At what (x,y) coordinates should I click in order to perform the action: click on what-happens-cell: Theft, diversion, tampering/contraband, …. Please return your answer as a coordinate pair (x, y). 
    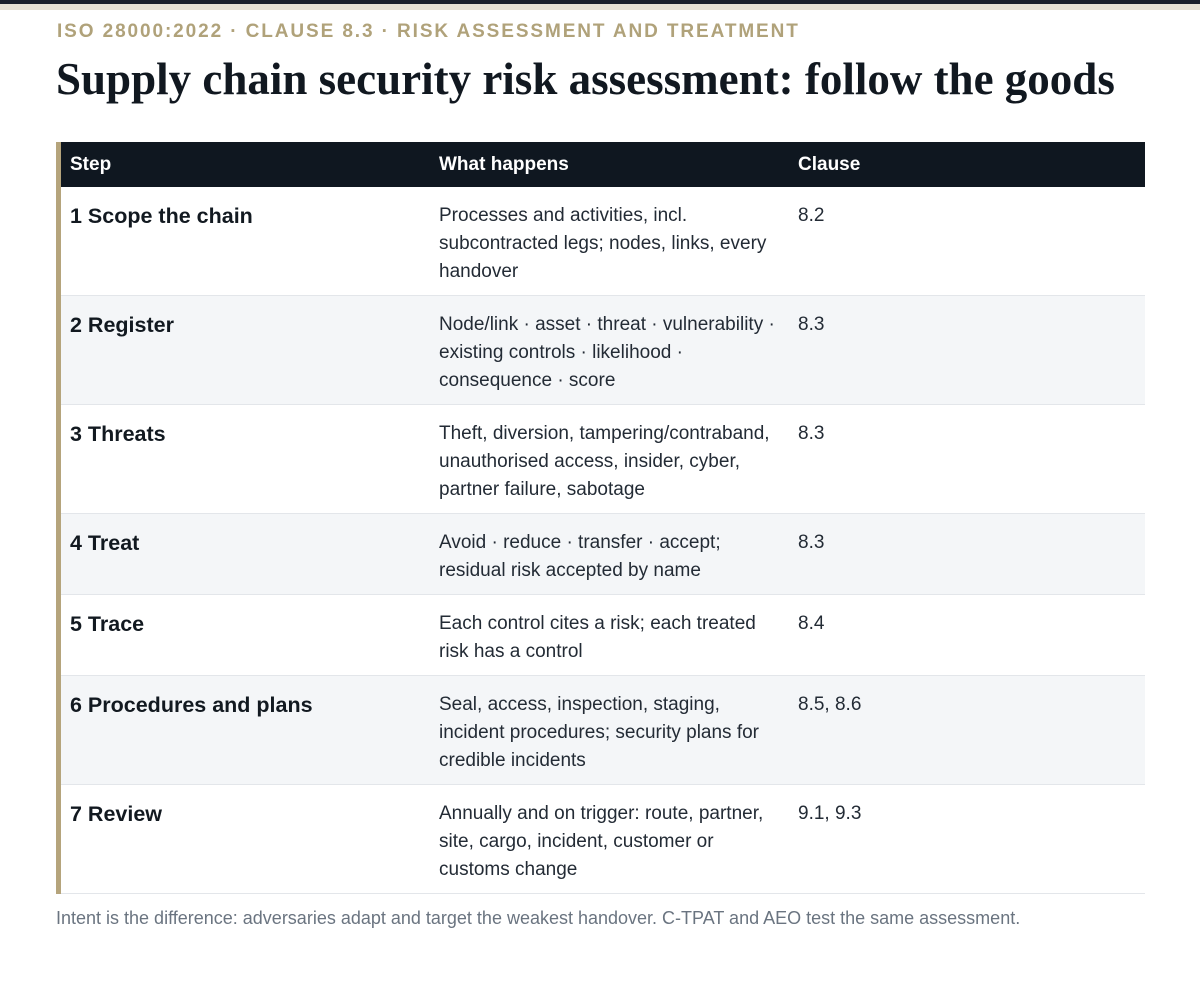
    Looking at the image, I should click on (604, 461).